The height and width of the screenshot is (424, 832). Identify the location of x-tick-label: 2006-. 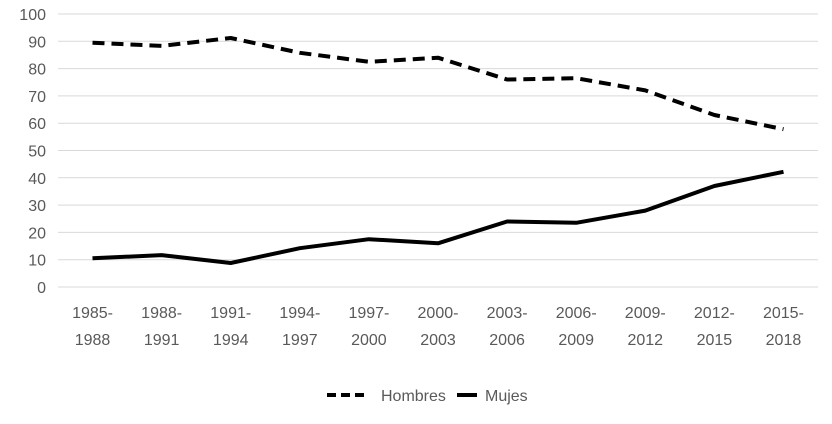
(576, 313).